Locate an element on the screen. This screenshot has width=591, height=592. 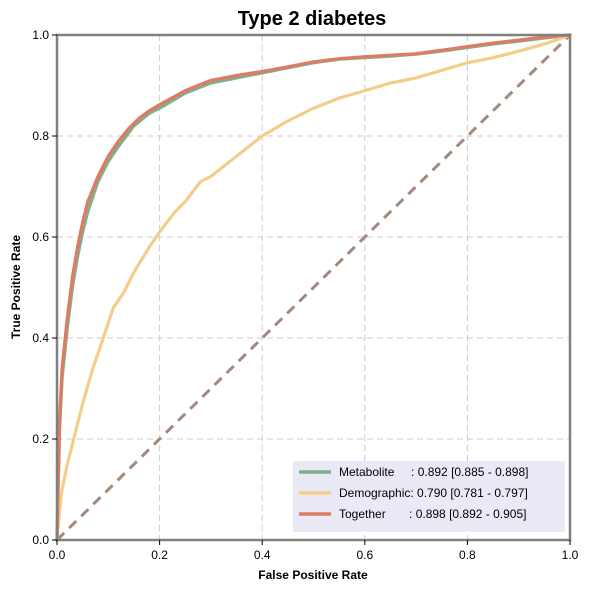
legend-label-demographic: Demographic: 0.790 [0.781 - 0.797] is located at coordinates (433, 493).